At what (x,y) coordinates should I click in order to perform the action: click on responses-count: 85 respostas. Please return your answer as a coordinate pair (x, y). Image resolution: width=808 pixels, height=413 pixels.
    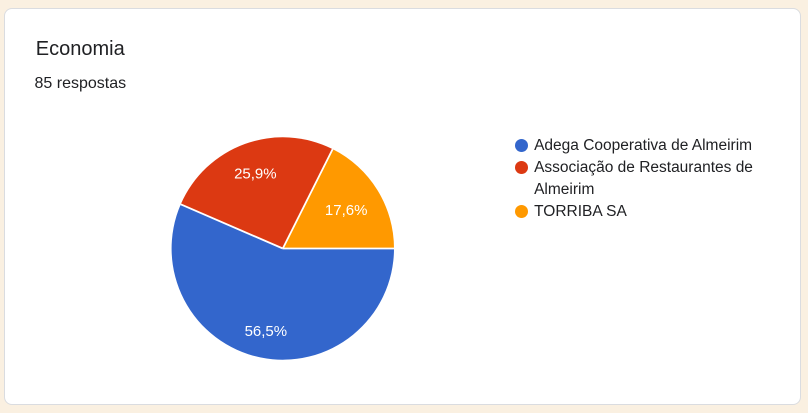
    Looking at the image, I should click on (80, 83).